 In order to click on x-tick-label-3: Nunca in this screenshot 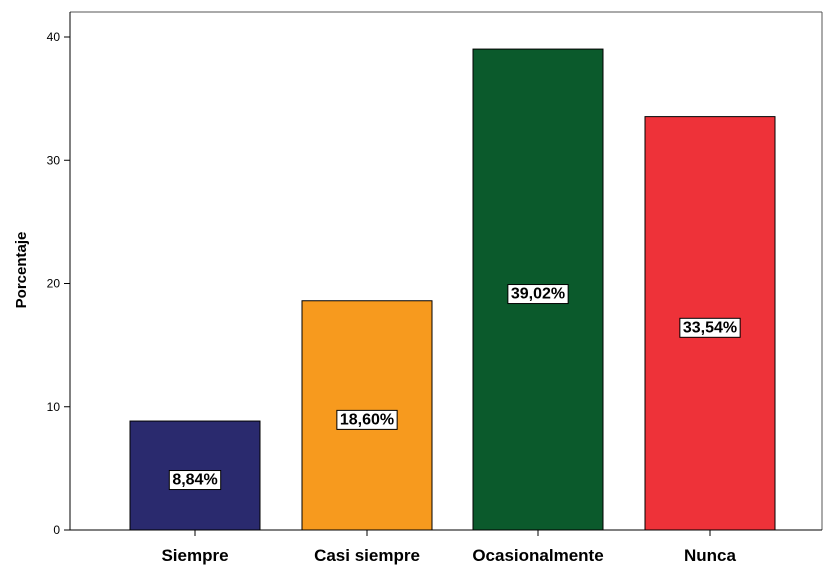, I will do `click(710, 555)`.